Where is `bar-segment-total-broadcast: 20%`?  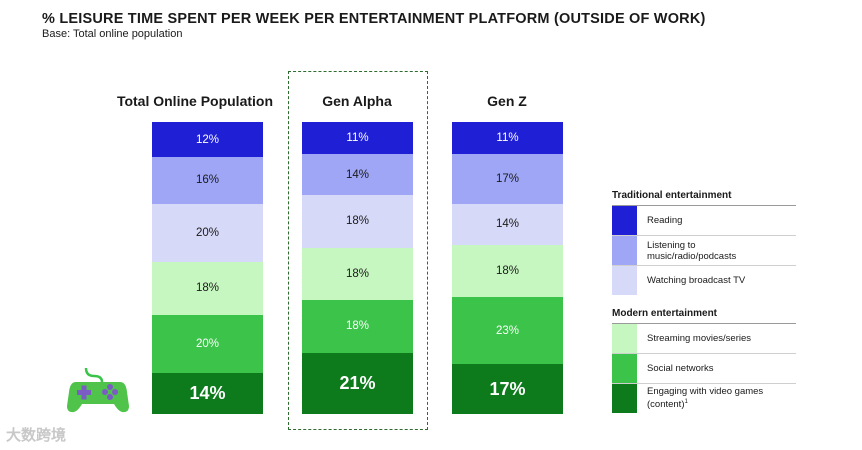 bar-segment-total-broadcast: 20% is located at coordinates (207, 233).